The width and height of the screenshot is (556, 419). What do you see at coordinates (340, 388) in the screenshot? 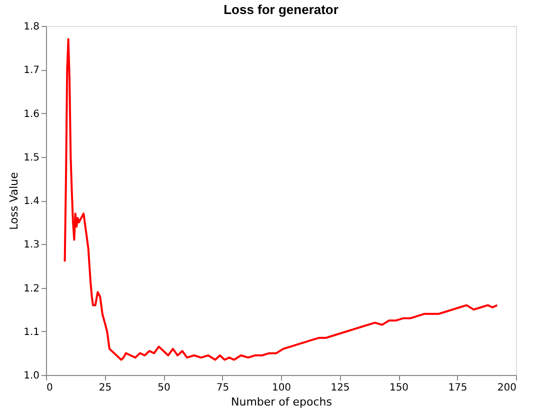
I see `x-tick-label: 125` at bounding box center [340, 388].